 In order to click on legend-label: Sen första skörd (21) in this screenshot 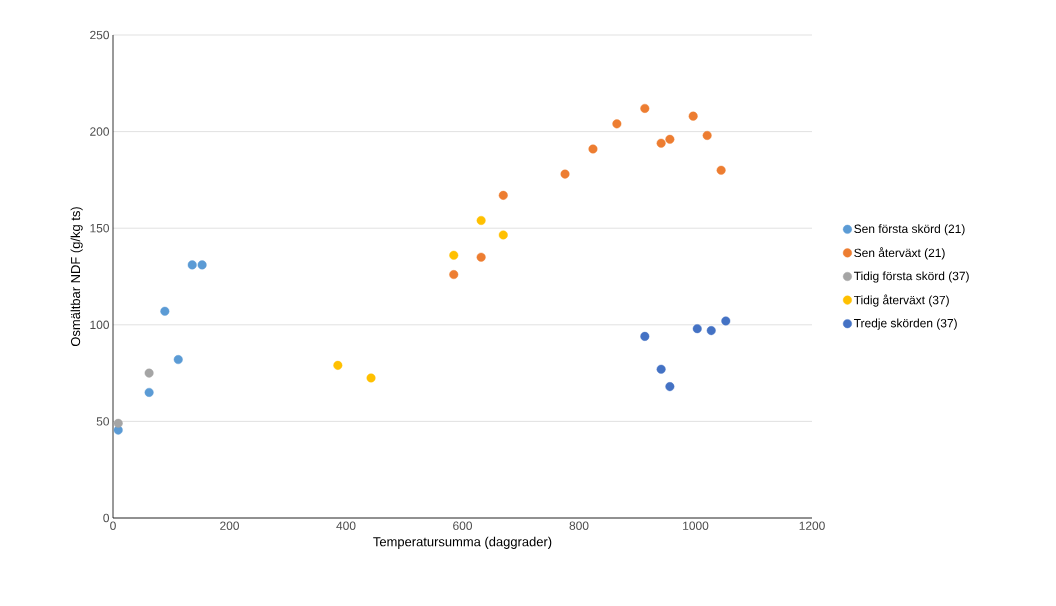, I will do `click(909, 230)`.